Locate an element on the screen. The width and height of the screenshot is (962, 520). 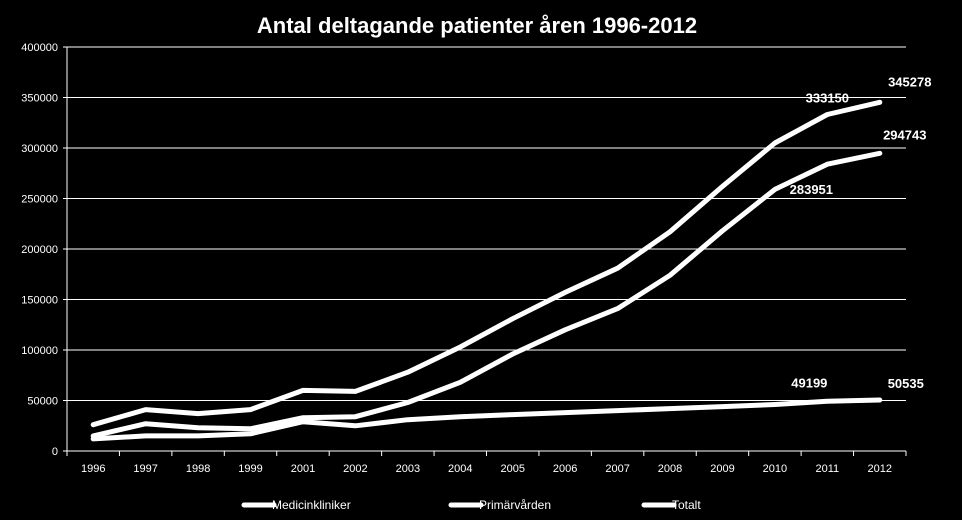
data-label: 50535 is located at coordinates (906, 383).